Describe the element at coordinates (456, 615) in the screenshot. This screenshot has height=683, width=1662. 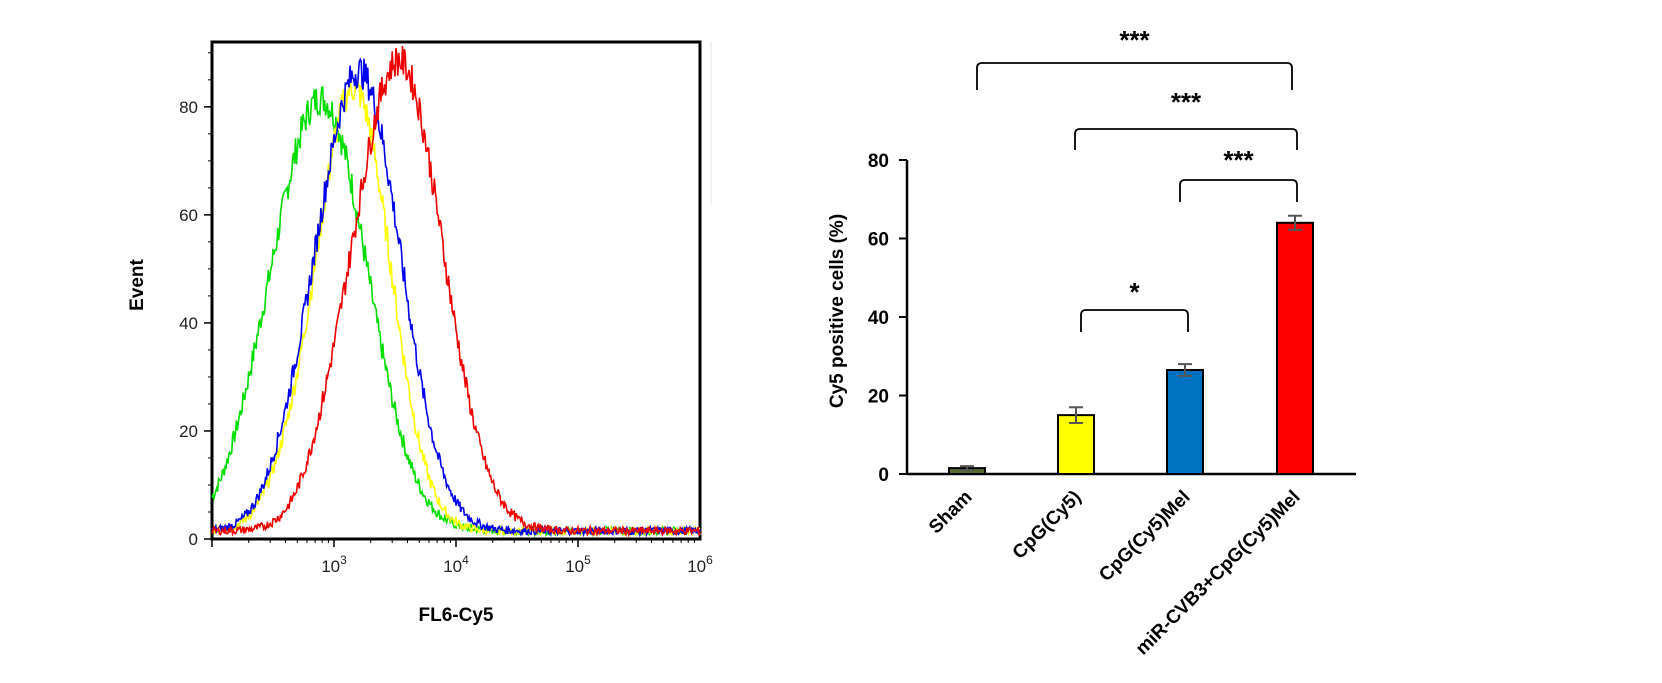
I see `histogram-x-axis-title: FL6-Cy5` at that location.